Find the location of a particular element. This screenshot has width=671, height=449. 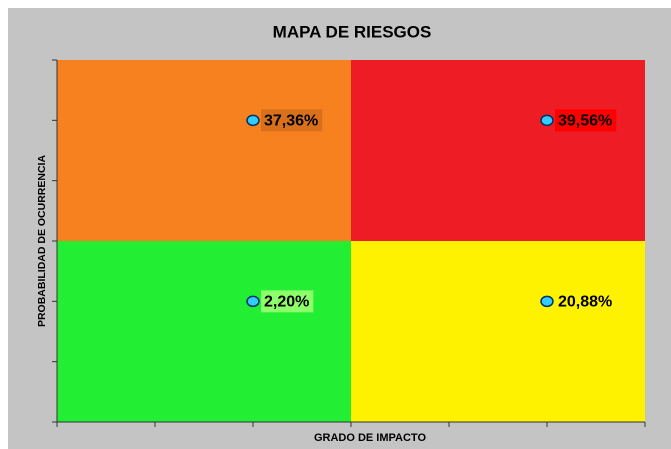

data-label: 37,36% is located at coordinates (291, 121).